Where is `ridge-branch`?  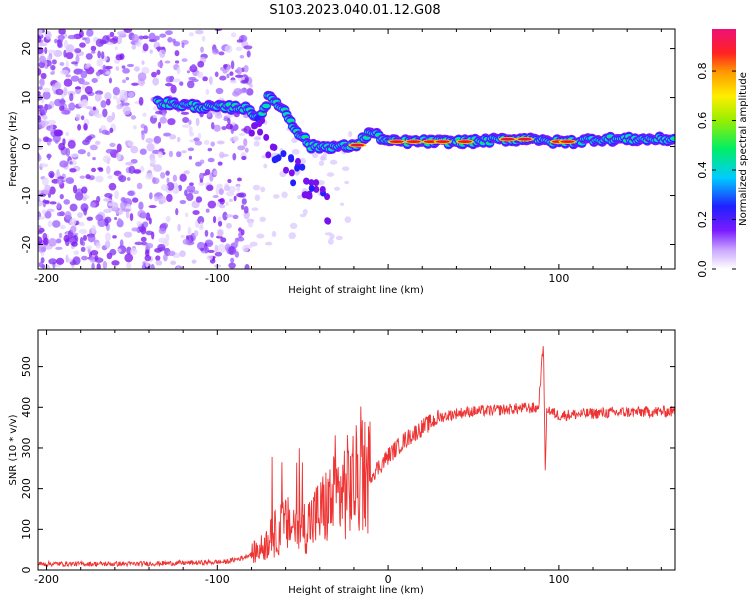
ridge-branch is located at coordinates (251, 133).